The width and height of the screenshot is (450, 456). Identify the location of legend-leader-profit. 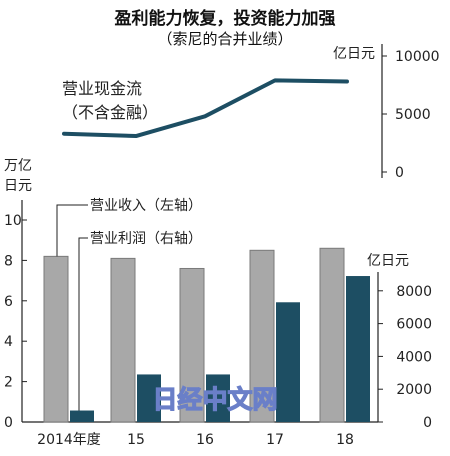
(83, 324).